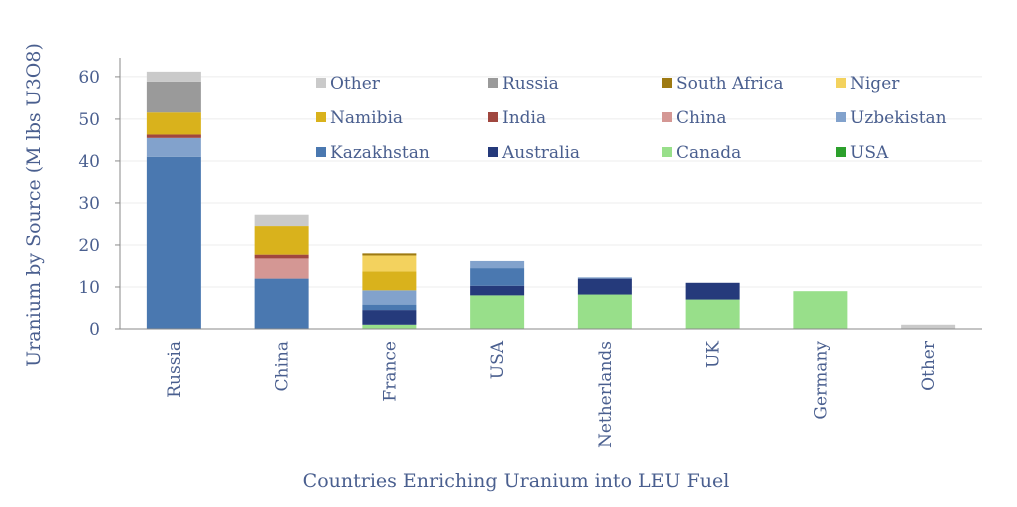  I want to click on bar-uk-australia, so click(712, 291).